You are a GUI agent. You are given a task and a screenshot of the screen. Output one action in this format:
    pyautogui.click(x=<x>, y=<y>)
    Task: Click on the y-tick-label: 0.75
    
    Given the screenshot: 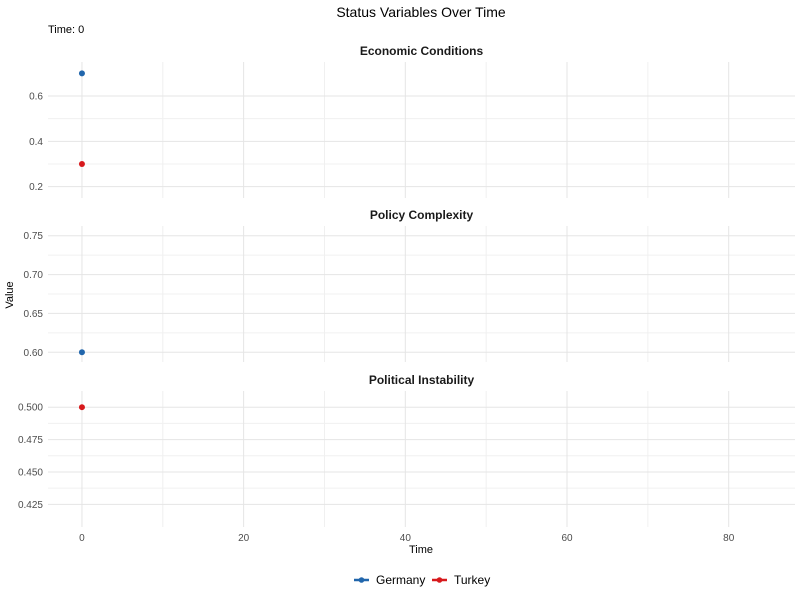 What is the action you would take?
    pyautogui.click(x=34, y=236)
    